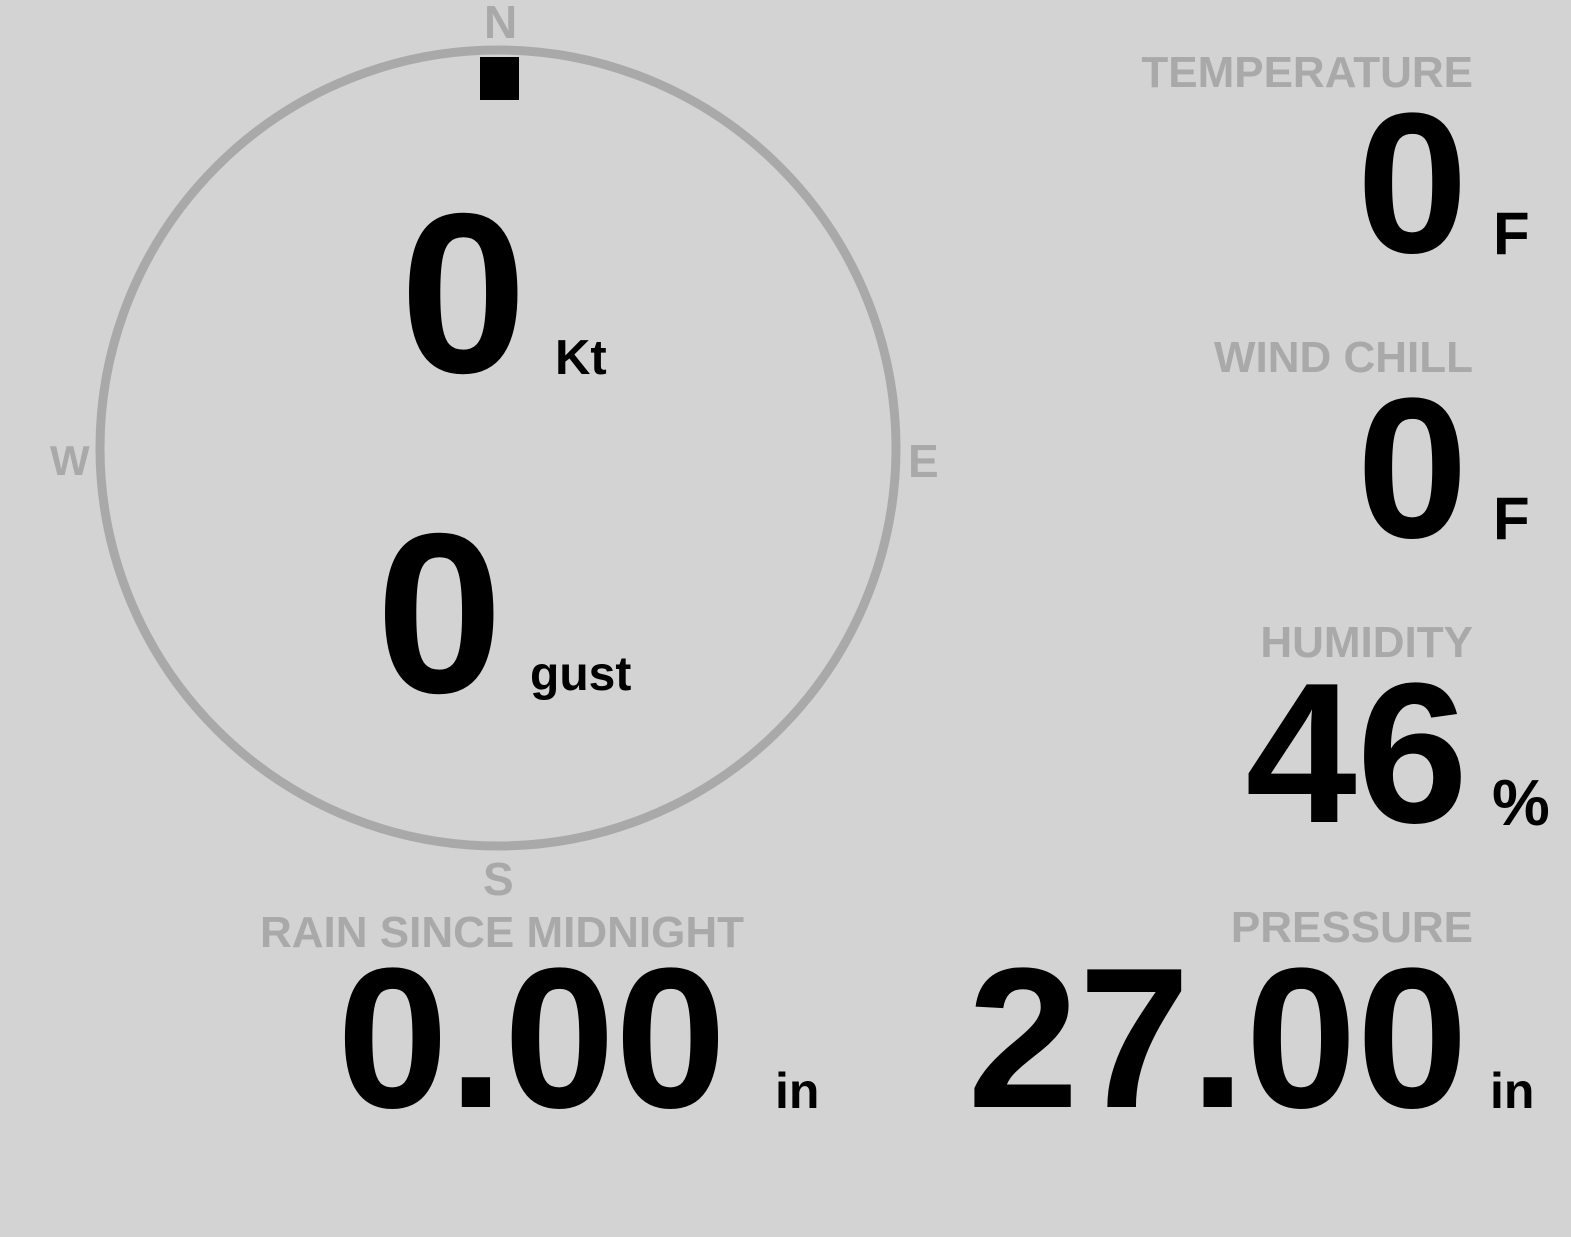 The image size is (1571, 1237). I want to click on pressure-value: 27.00, so click(1218, 1038).